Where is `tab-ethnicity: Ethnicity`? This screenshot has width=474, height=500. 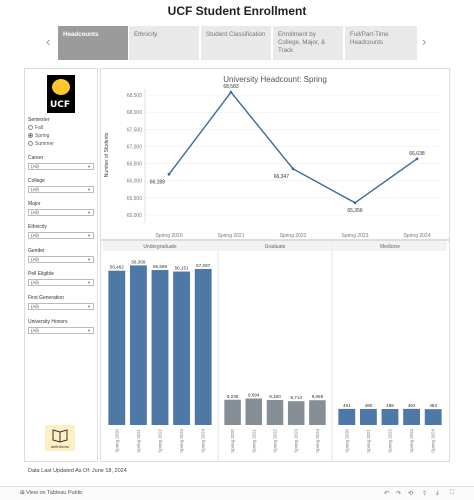 tab-ethnicity: Ethnicity is located at coordinates (164, 43).